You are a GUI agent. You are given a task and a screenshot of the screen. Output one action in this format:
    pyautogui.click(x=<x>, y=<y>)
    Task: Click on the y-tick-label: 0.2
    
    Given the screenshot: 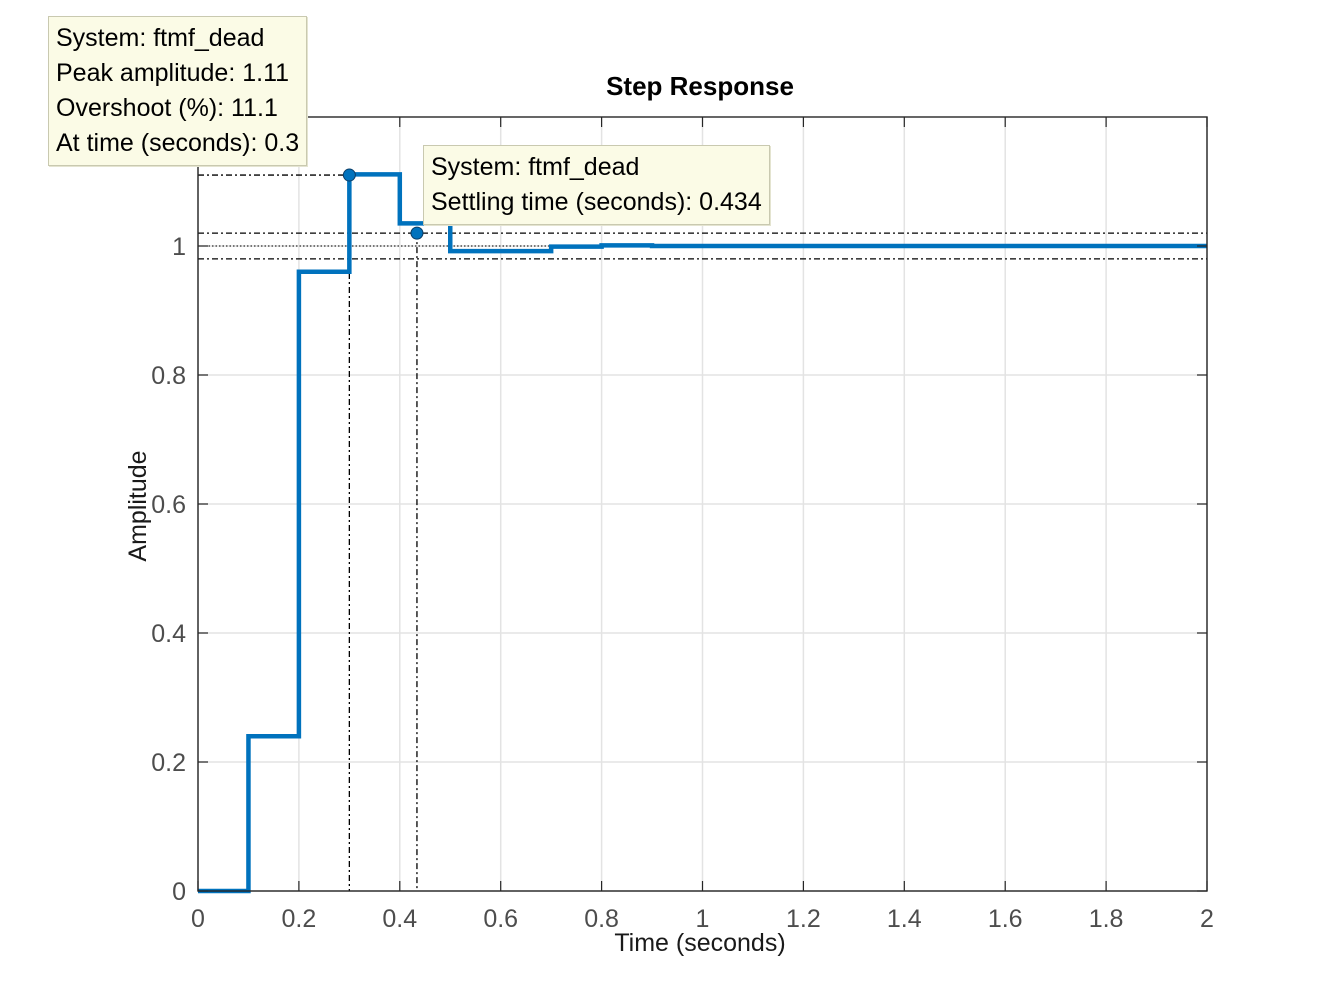 What is the action you would take?
    pyautogui.click(x=168, y=763)
    